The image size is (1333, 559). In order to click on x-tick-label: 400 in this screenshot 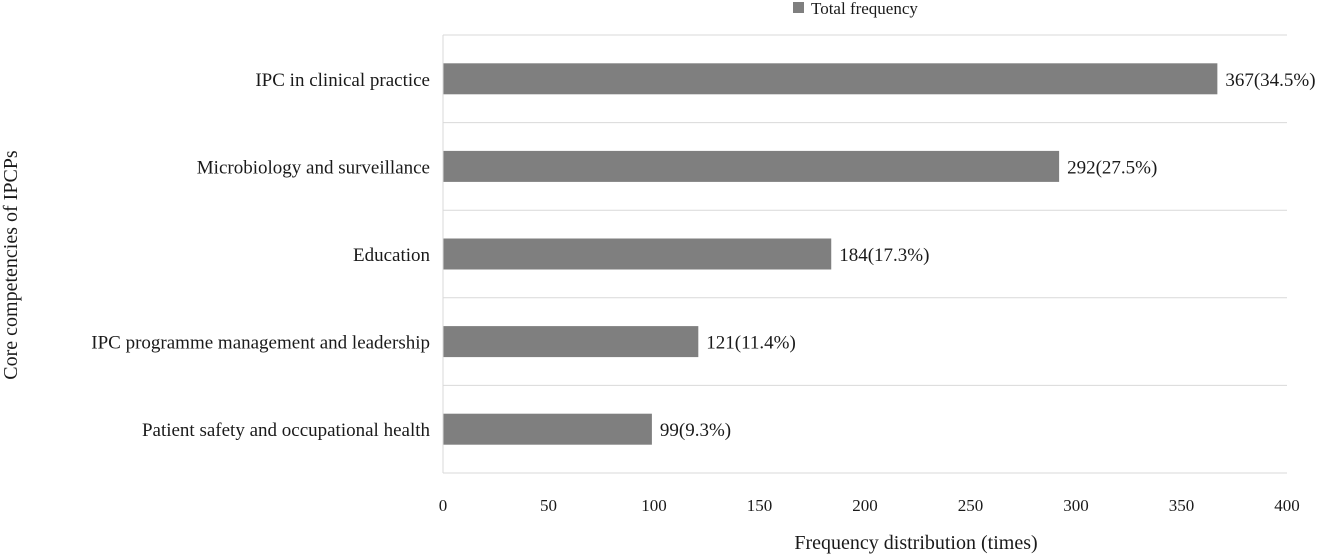, I will do `click(1287, 505)`.